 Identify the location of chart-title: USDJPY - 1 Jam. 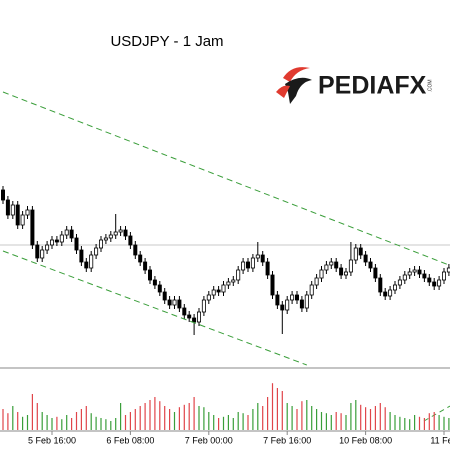
(166, 41).